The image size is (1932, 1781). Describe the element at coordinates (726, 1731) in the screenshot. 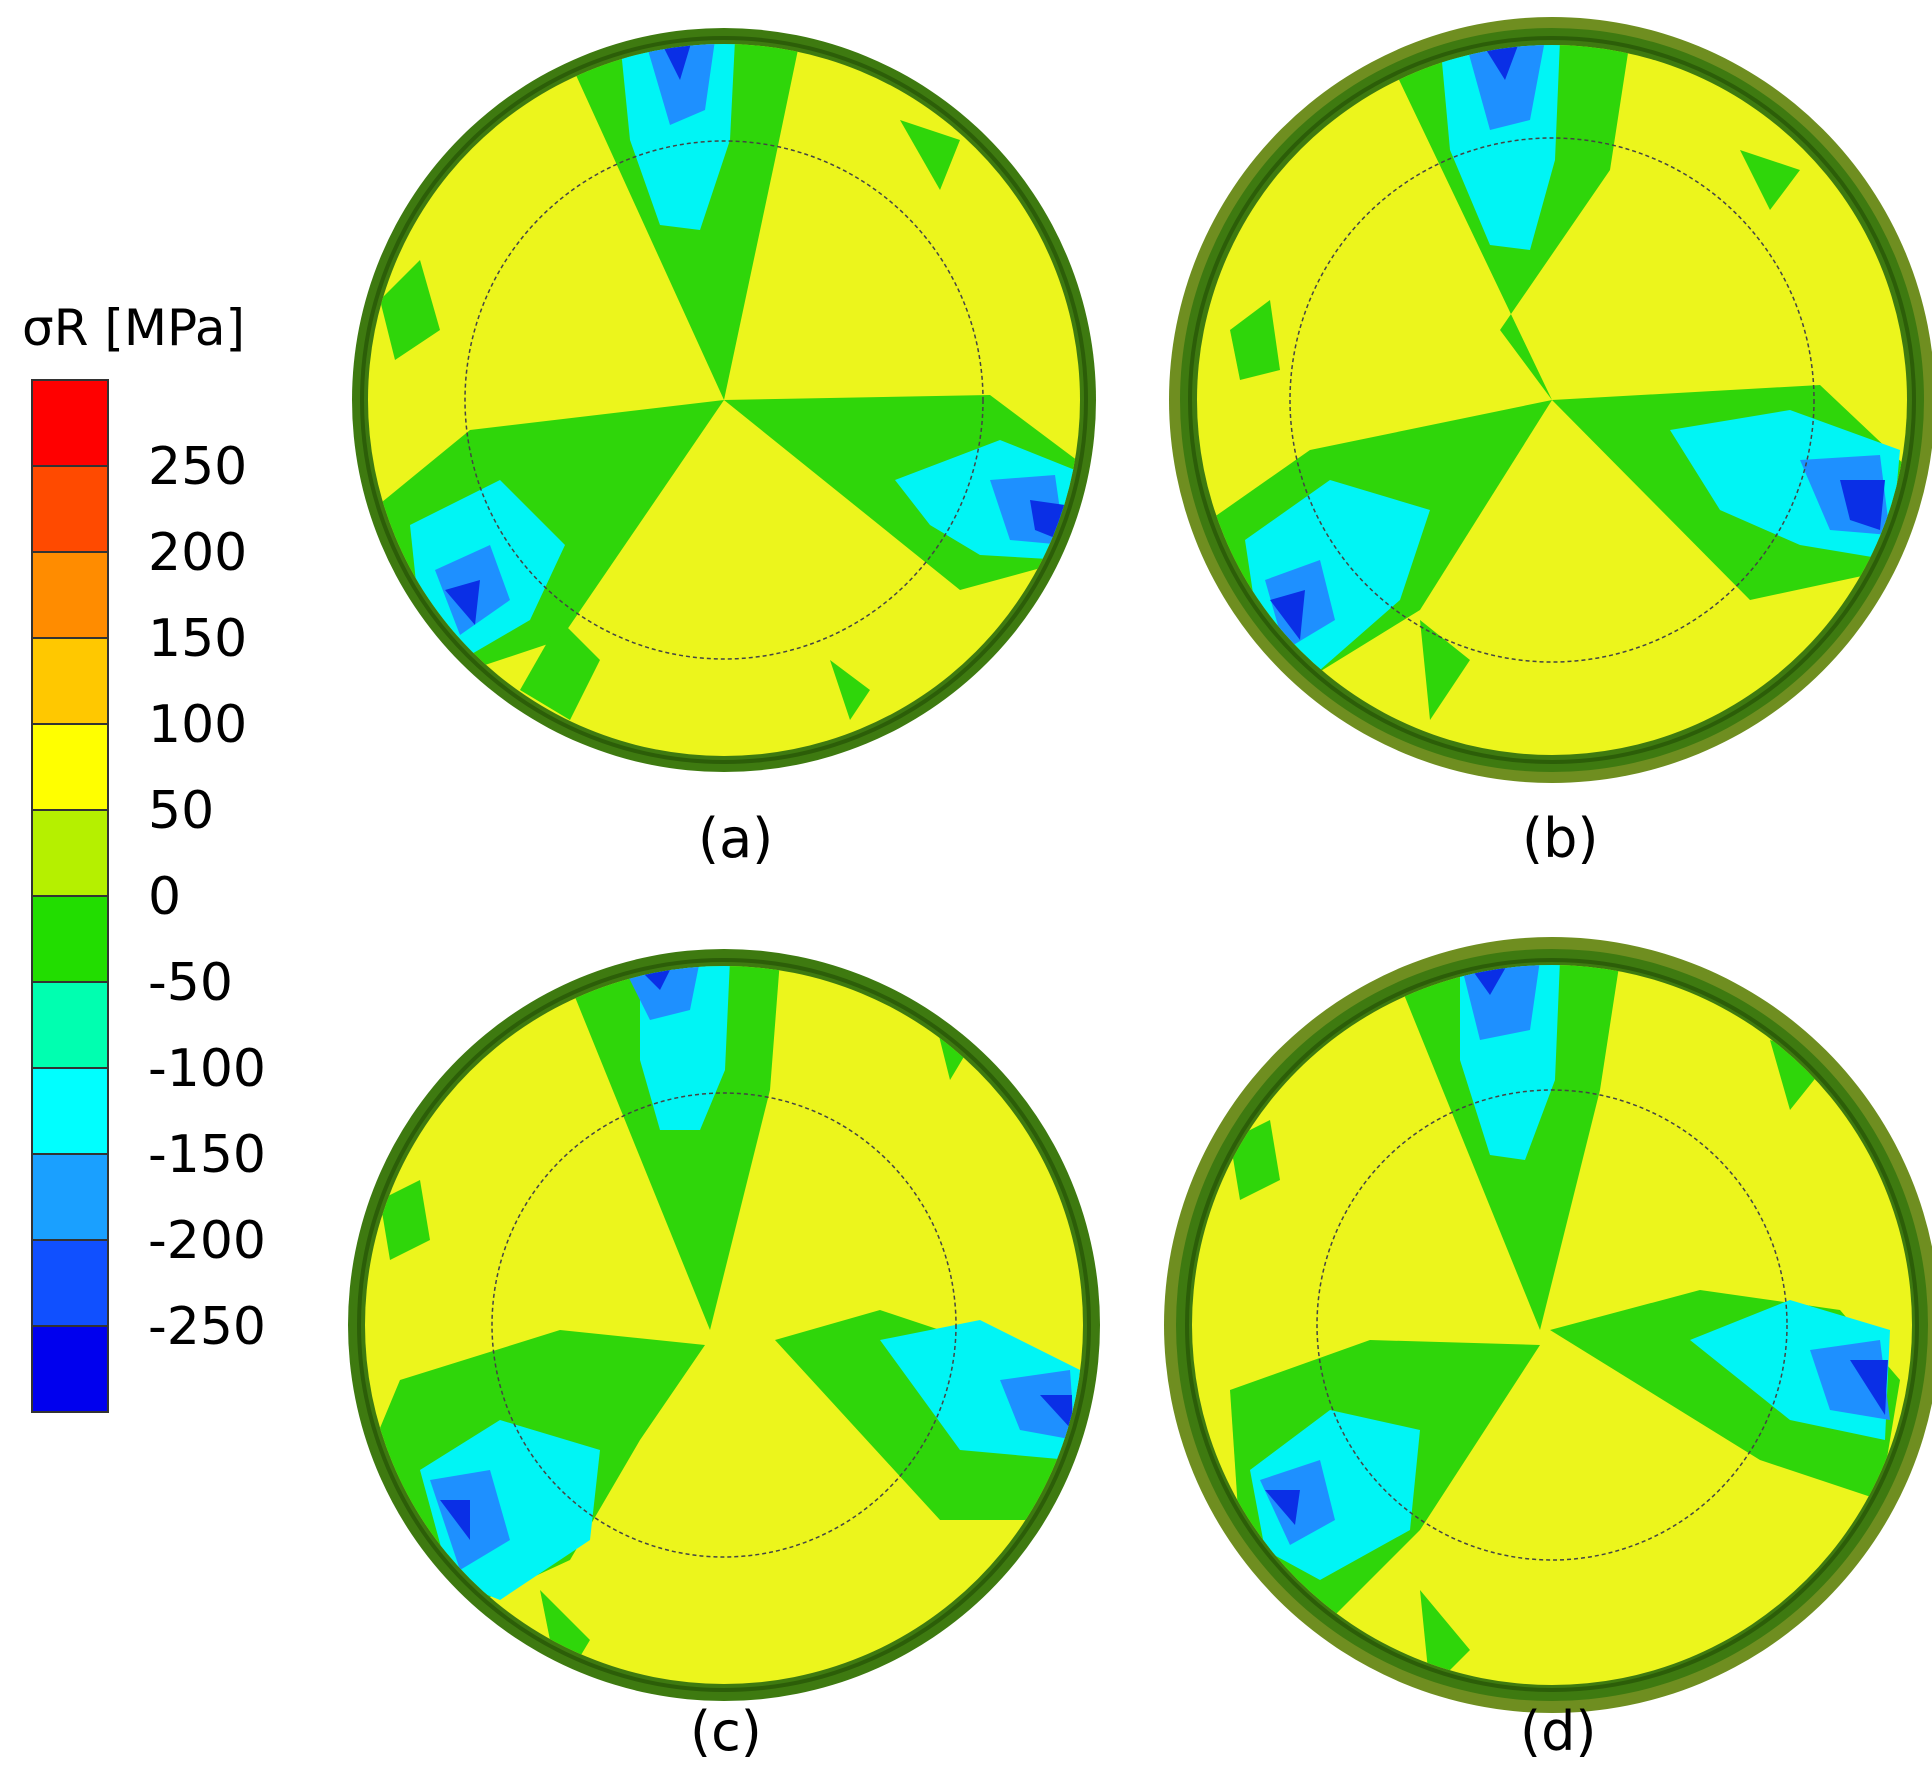

I see `panel-c-caption: (c)` at that location.